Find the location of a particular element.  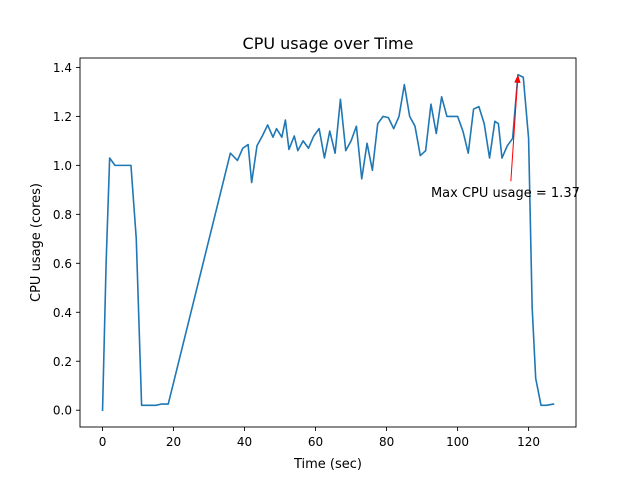

y-tick-label: 0.6 is located at coordinates (62, 264).